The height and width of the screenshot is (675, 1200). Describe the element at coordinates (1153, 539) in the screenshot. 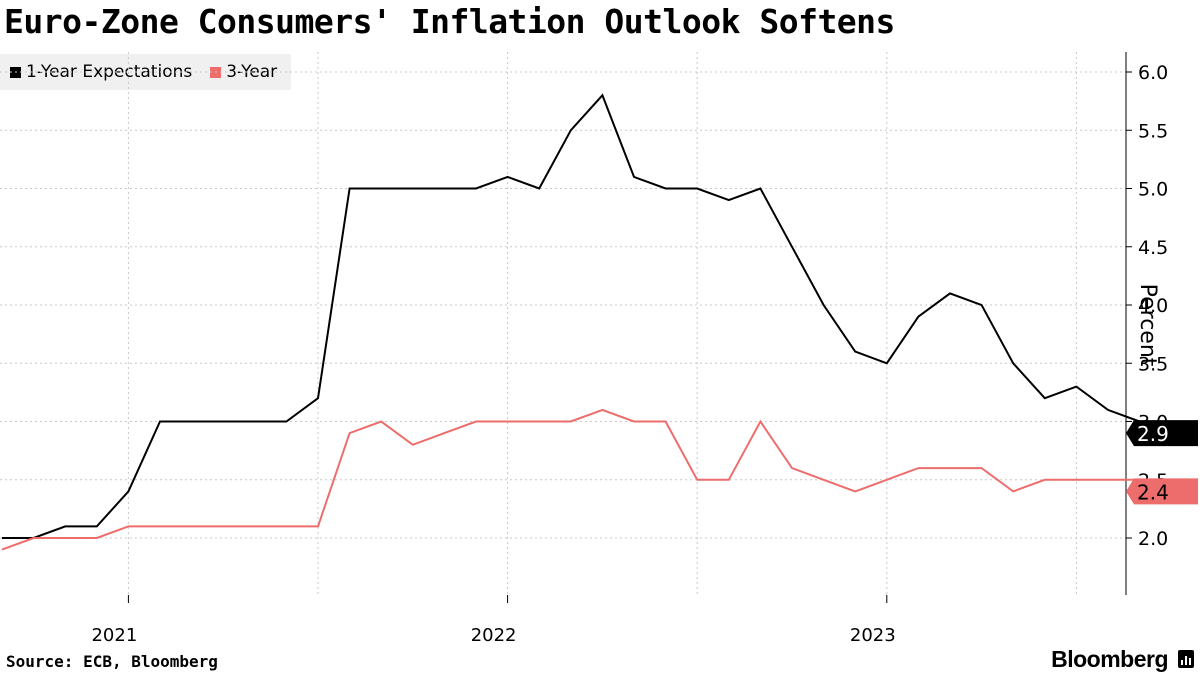

I see `y-tick-label: 2.0` at that location.